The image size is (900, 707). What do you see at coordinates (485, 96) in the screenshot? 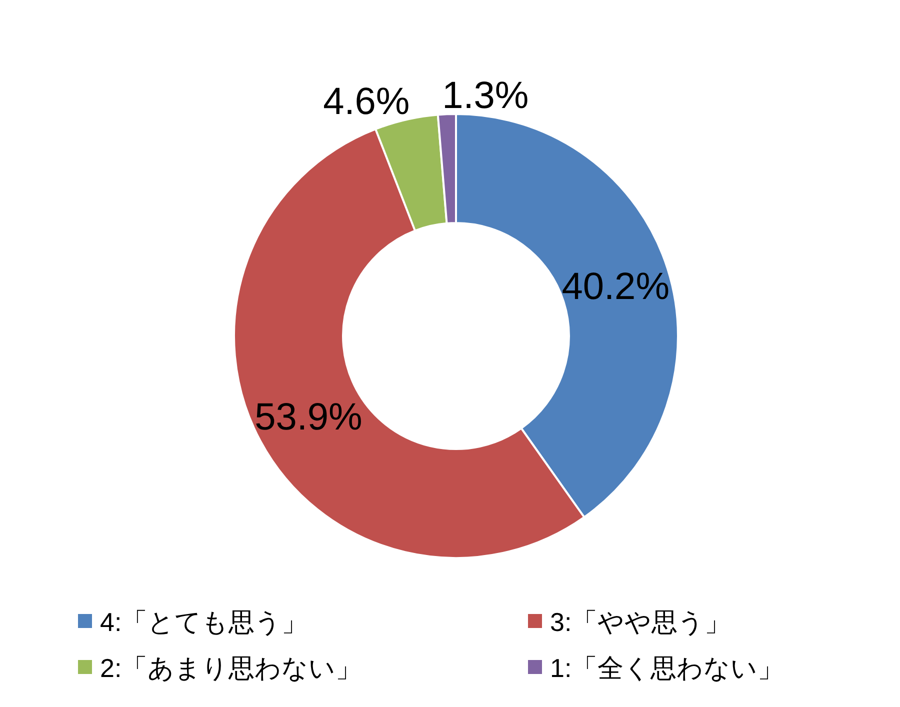
I see `data-label: 1.3%` at bounding box center [485, 96].